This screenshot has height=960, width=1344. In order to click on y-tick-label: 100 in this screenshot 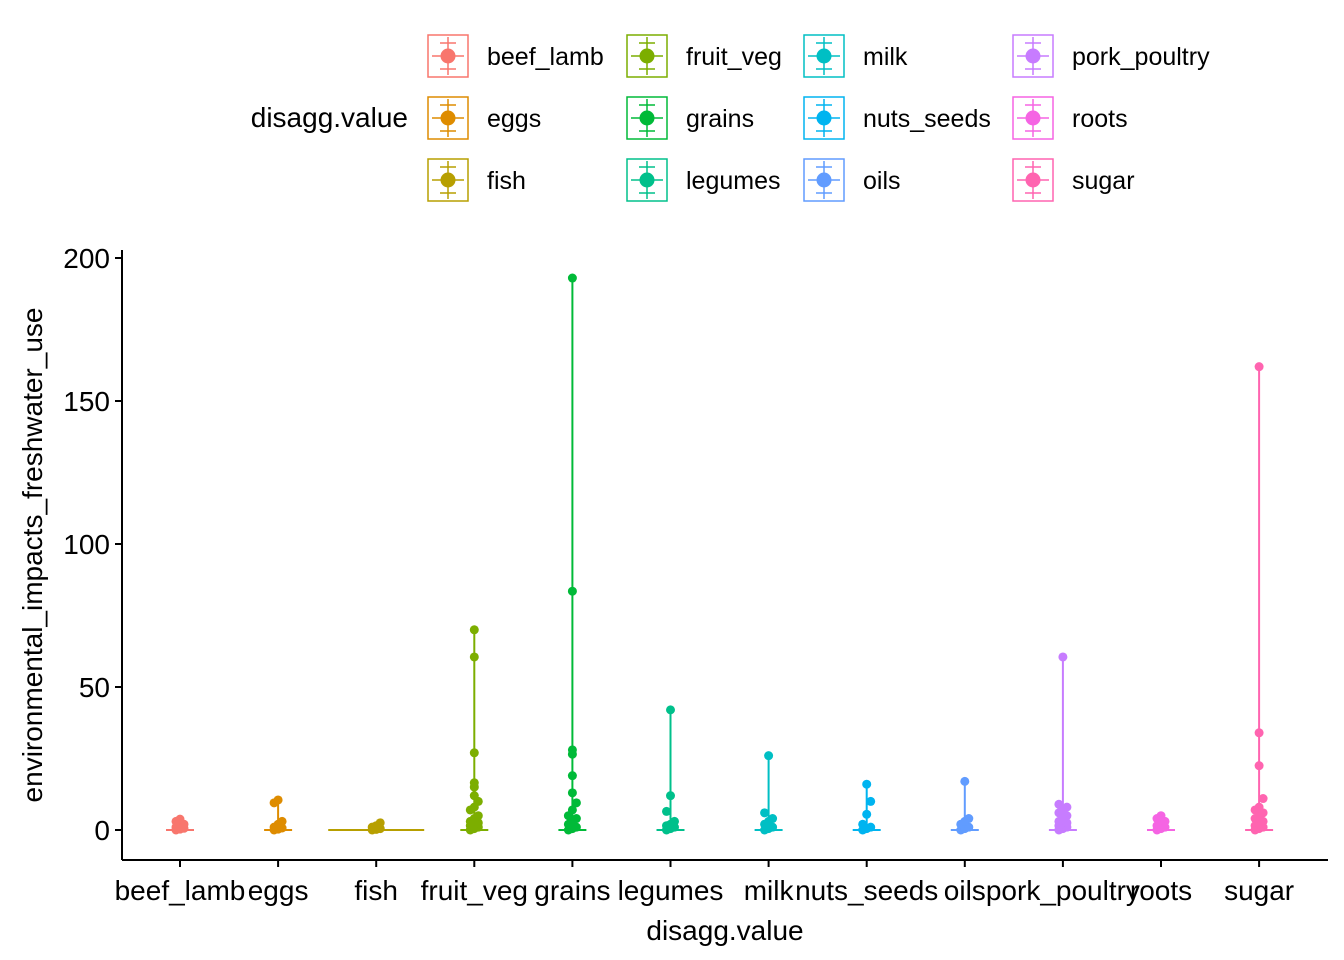, I will do `click(86, 544)`.